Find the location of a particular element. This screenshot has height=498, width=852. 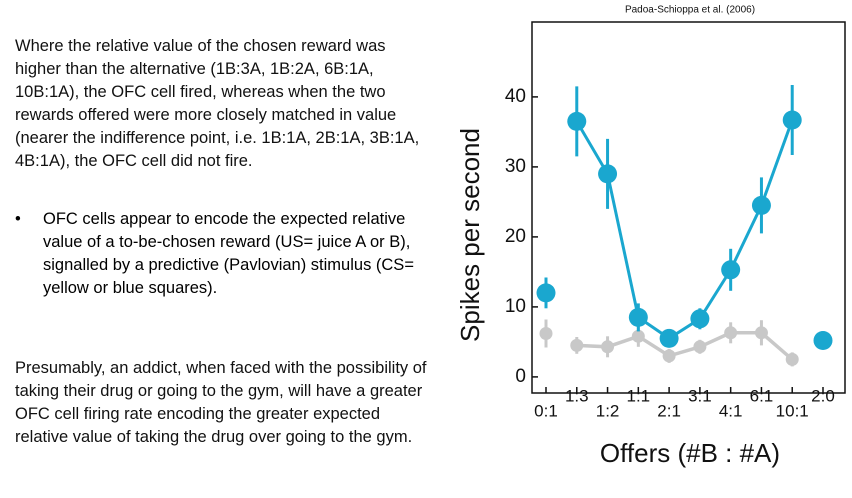

chart-title: Padoa-Schioppa et al. (2006) is located at coordinates (690, 10).